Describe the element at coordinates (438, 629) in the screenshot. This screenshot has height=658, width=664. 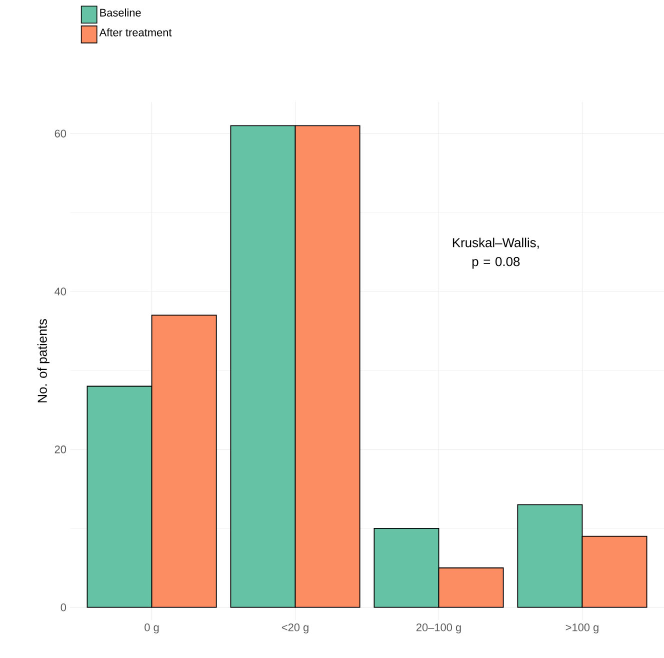
I see `x-tick-label: 20–100 g` at that location.